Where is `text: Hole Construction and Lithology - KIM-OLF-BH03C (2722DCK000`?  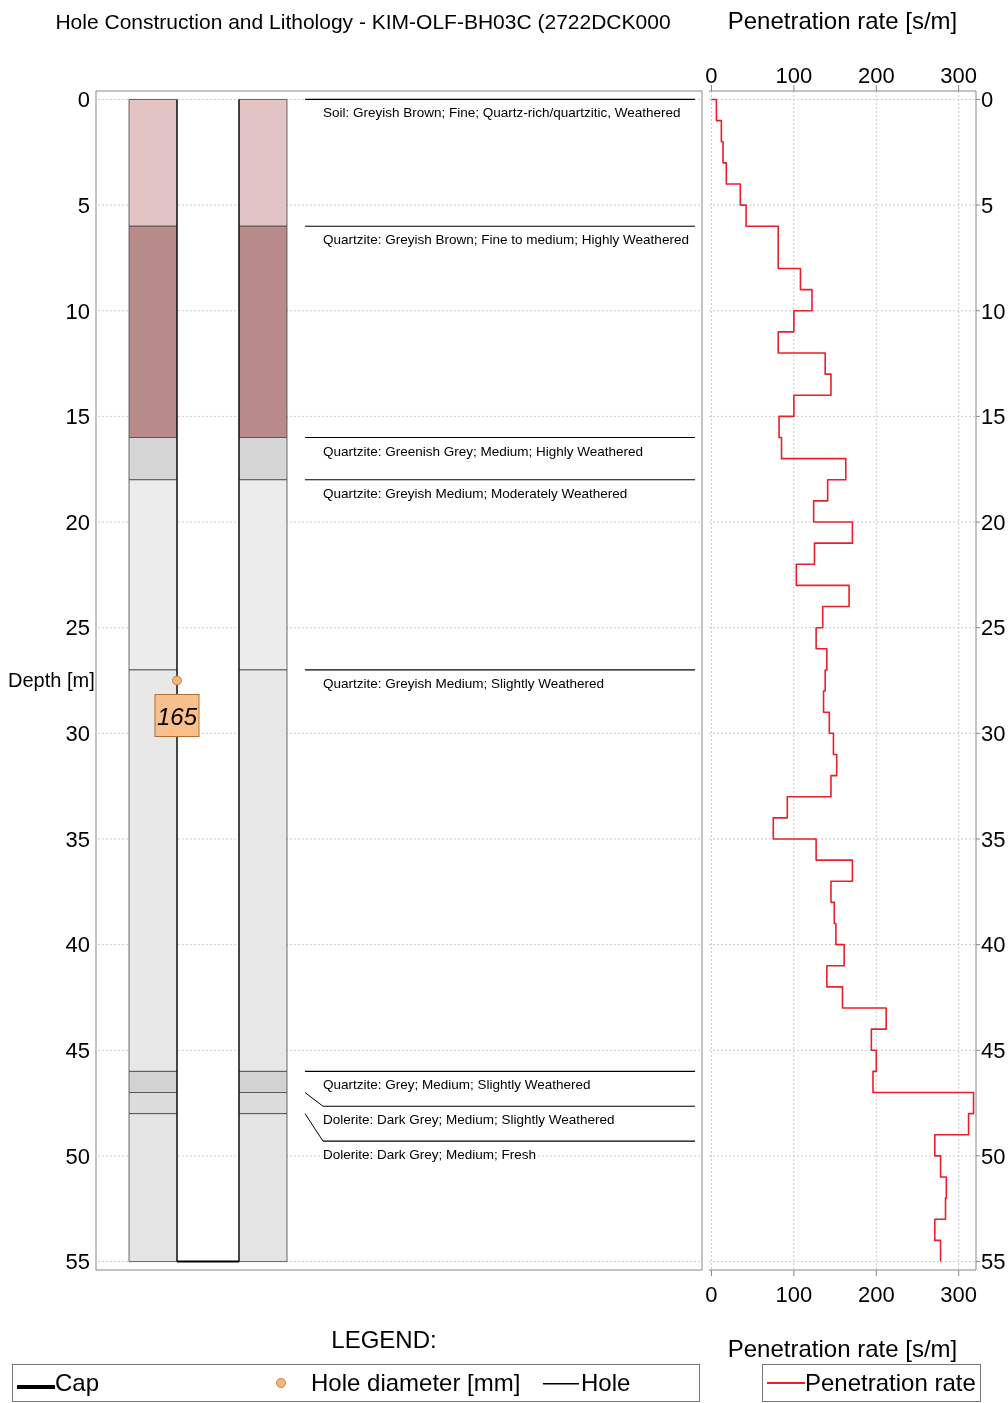 text: Hole Construction and Lithology - KIM-OLF-BH03C (2722DCK000 is located at coordinates (363, 22).